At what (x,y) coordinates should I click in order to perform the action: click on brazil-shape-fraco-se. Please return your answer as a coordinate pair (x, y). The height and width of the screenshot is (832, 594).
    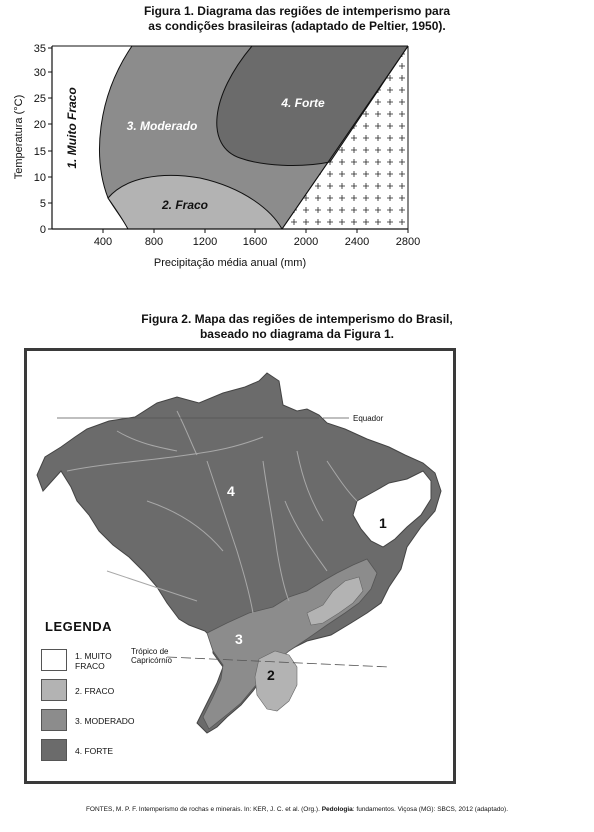
    Looking at the image, I should click on (335, 601).